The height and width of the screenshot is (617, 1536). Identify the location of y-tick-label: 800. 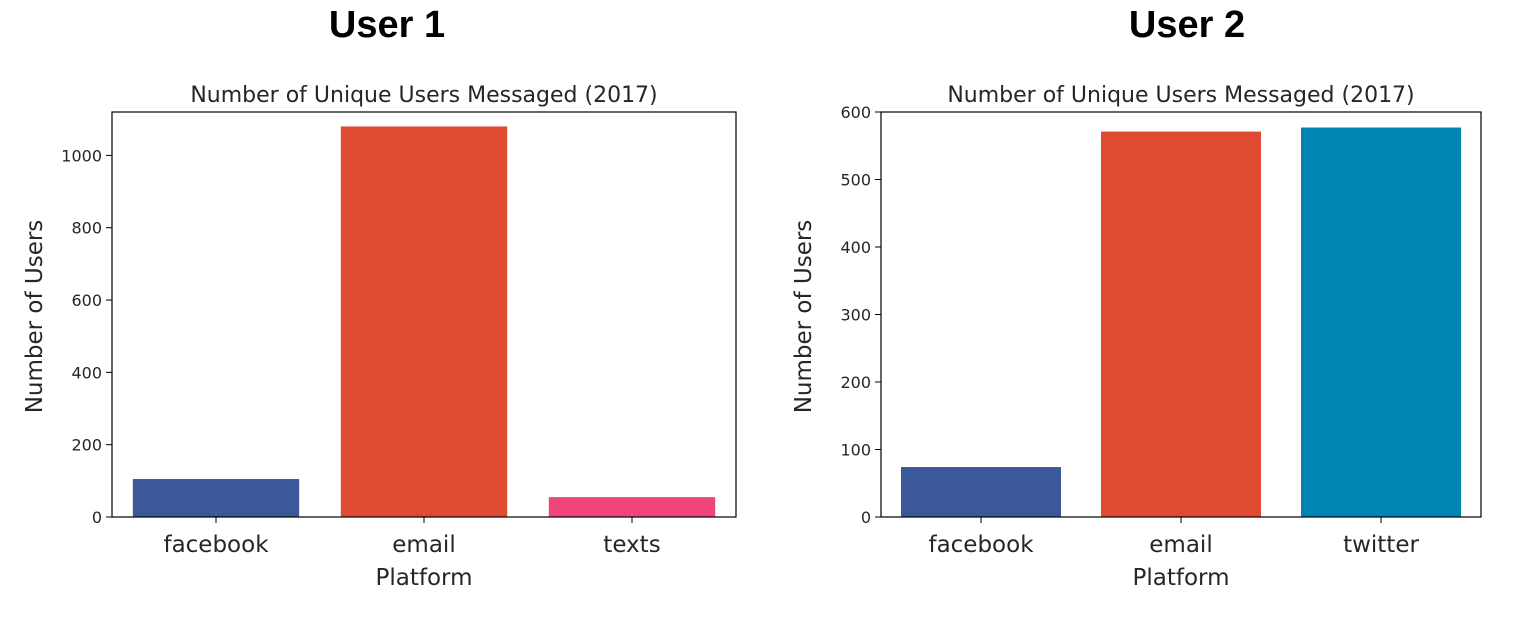
(86, 228).